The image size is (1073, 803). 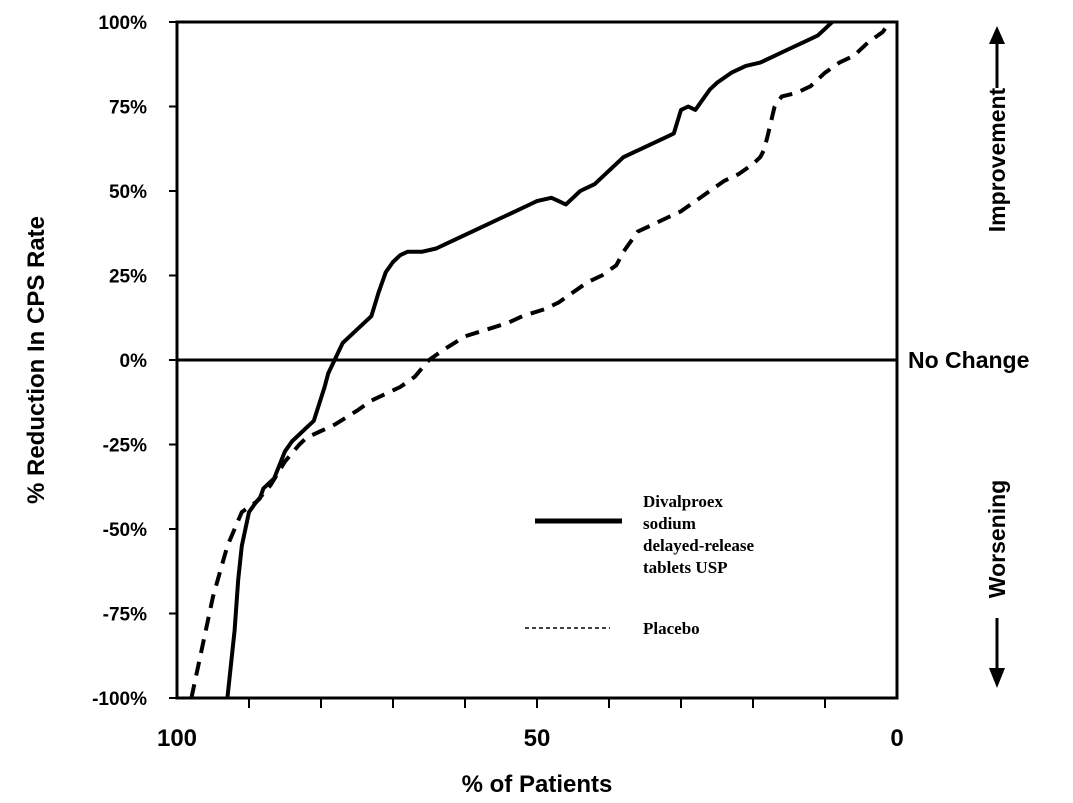 I want to click on y-axis-title: % Reduction In CPS Rate, so click(x=36, y=360).